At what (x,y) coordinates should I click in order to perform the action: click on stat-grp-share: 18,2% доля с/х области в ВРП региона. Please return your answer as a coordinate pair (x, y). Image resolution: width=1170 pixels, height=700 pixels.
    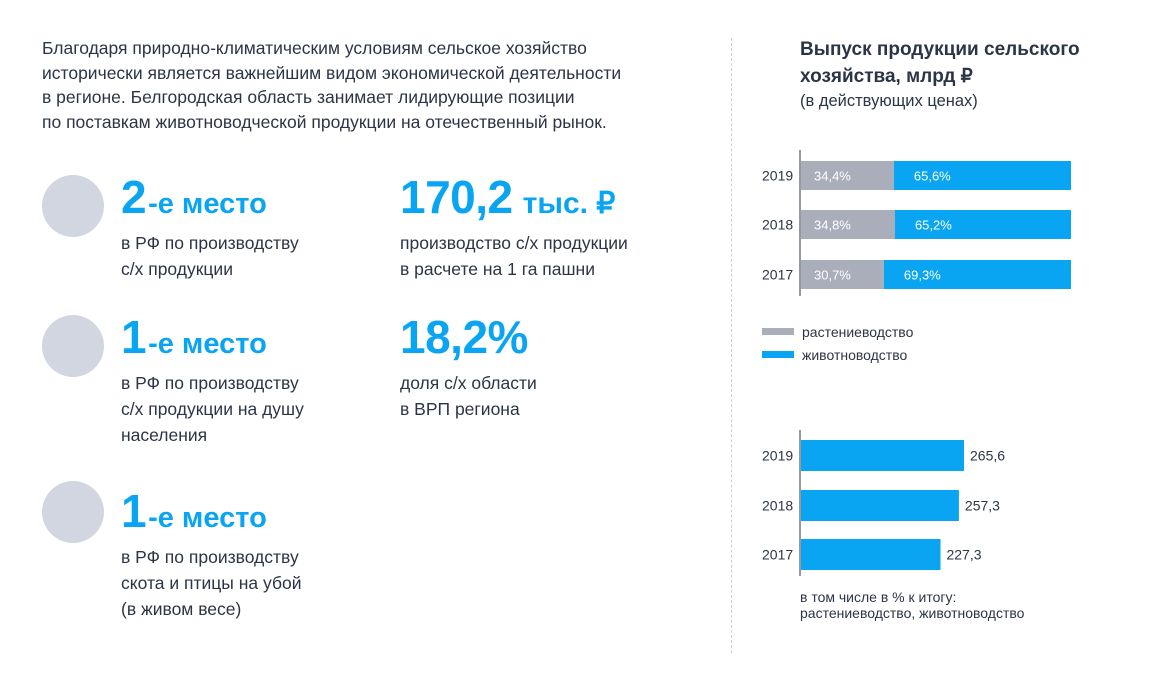
    Looking at the image, I should click on (468, 366).